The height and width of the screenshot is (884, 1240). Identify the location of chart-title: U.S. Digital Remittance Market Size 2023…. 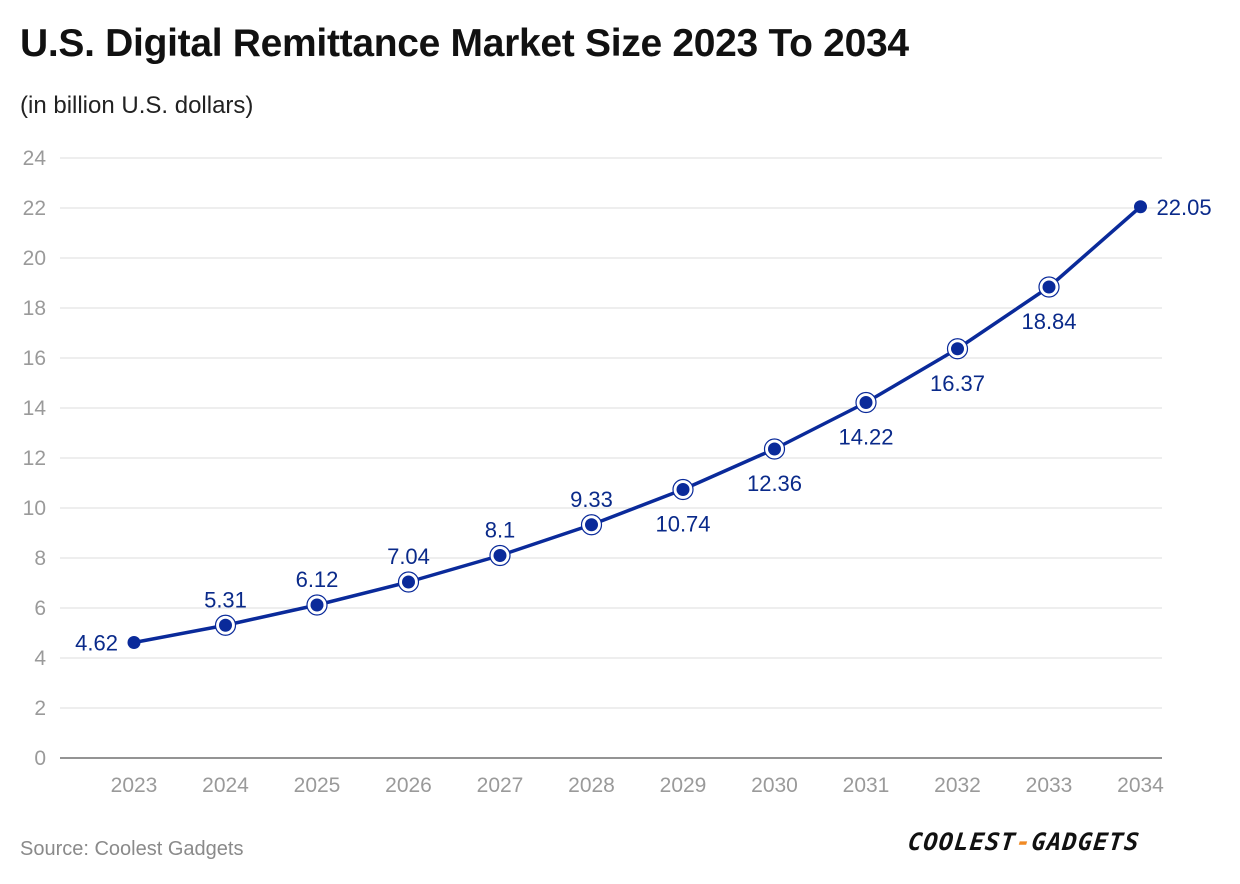
(464, 43).